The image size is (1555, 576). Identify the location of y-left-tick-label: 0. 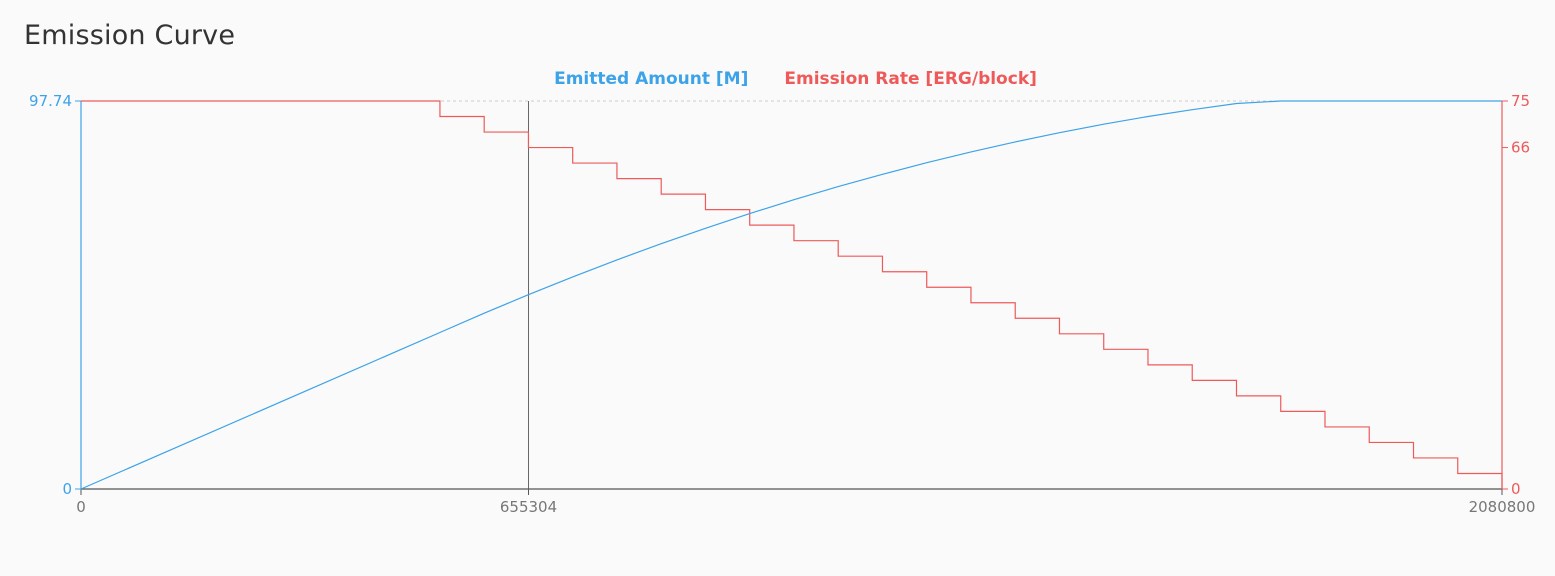
(67, 489).